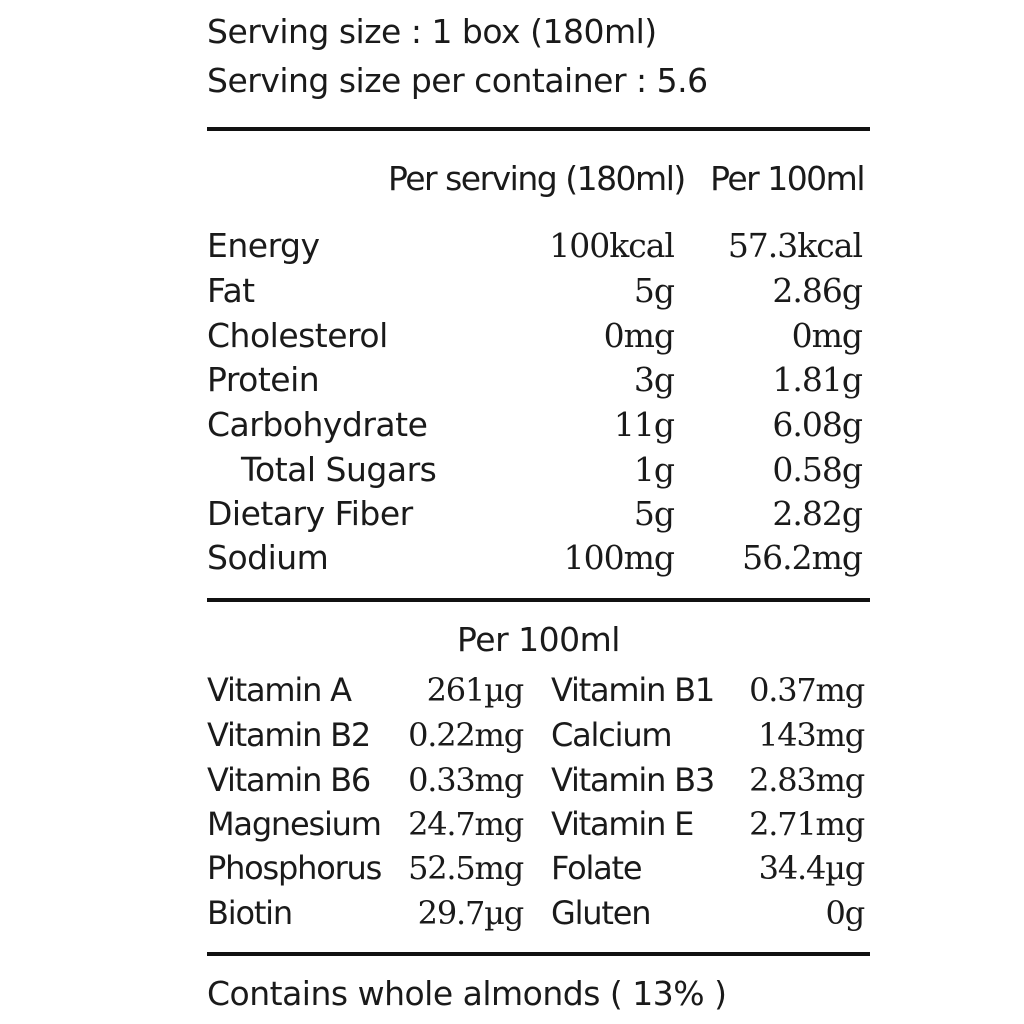 The width and height of the screenshot is (1024, 1024). I want to click on vitamin-name: Vitamin B2, so click(289, 735).